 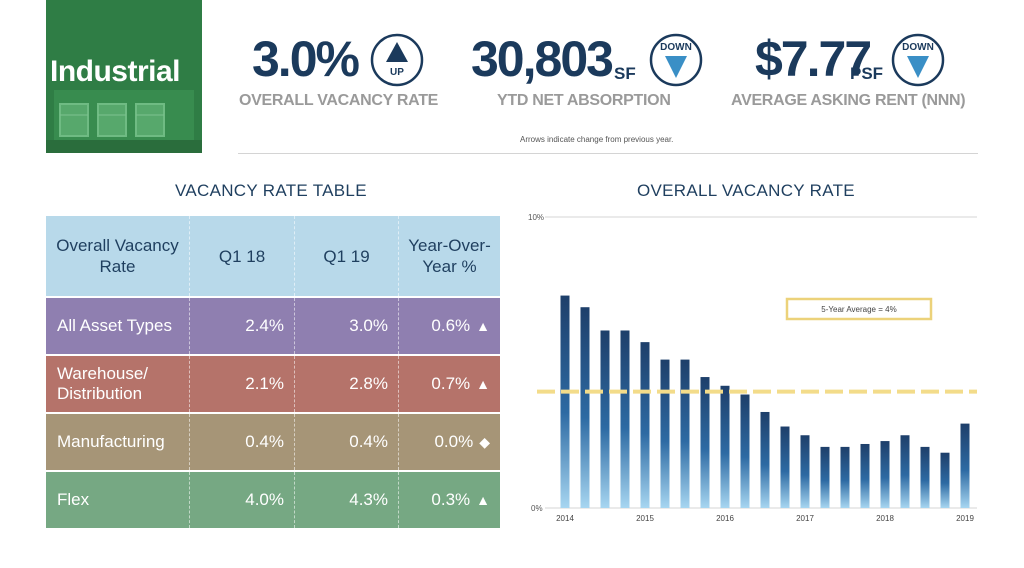 What do you see at coordinates (848, 100) in the screenshot?
I see `kpi-rent-label: AVERAGE ASKING RENT (NNN)` at bounding box center [848, 100].